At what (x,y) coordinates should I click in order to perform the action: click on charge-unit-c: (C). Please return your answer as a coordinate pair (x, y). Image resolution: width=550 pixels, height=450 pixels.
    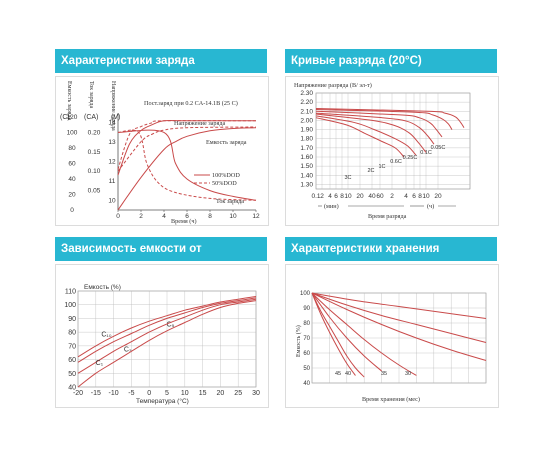
    Looking at the image, I should click on (65, 117).